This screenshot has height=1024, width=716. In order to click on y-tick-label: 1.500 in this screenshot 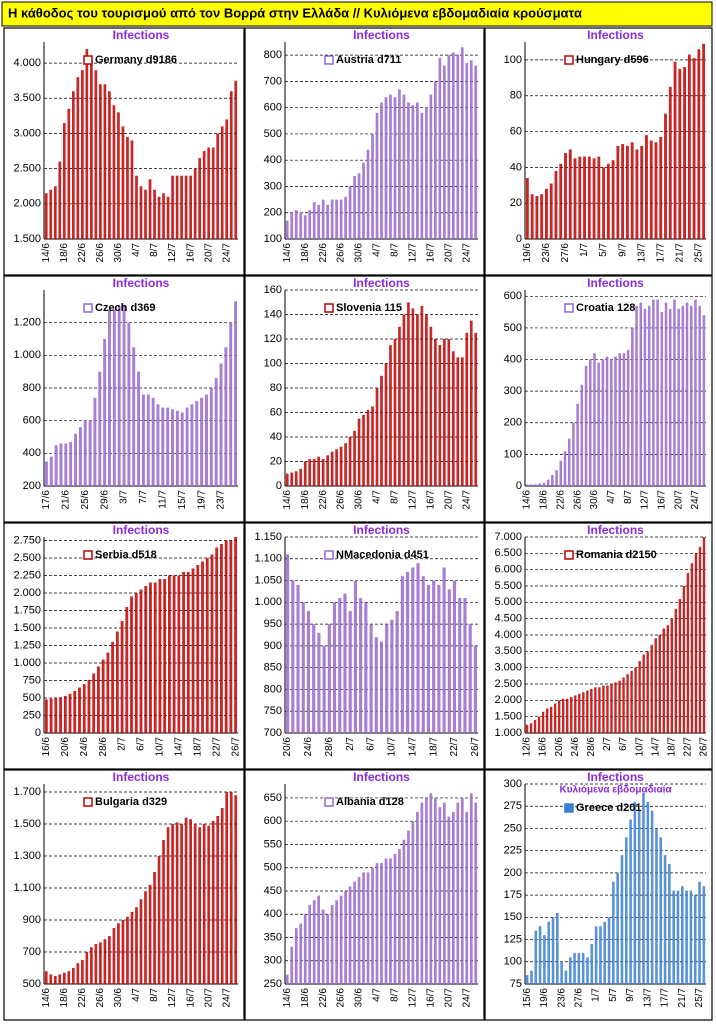, I will do `click(27, 628)`.